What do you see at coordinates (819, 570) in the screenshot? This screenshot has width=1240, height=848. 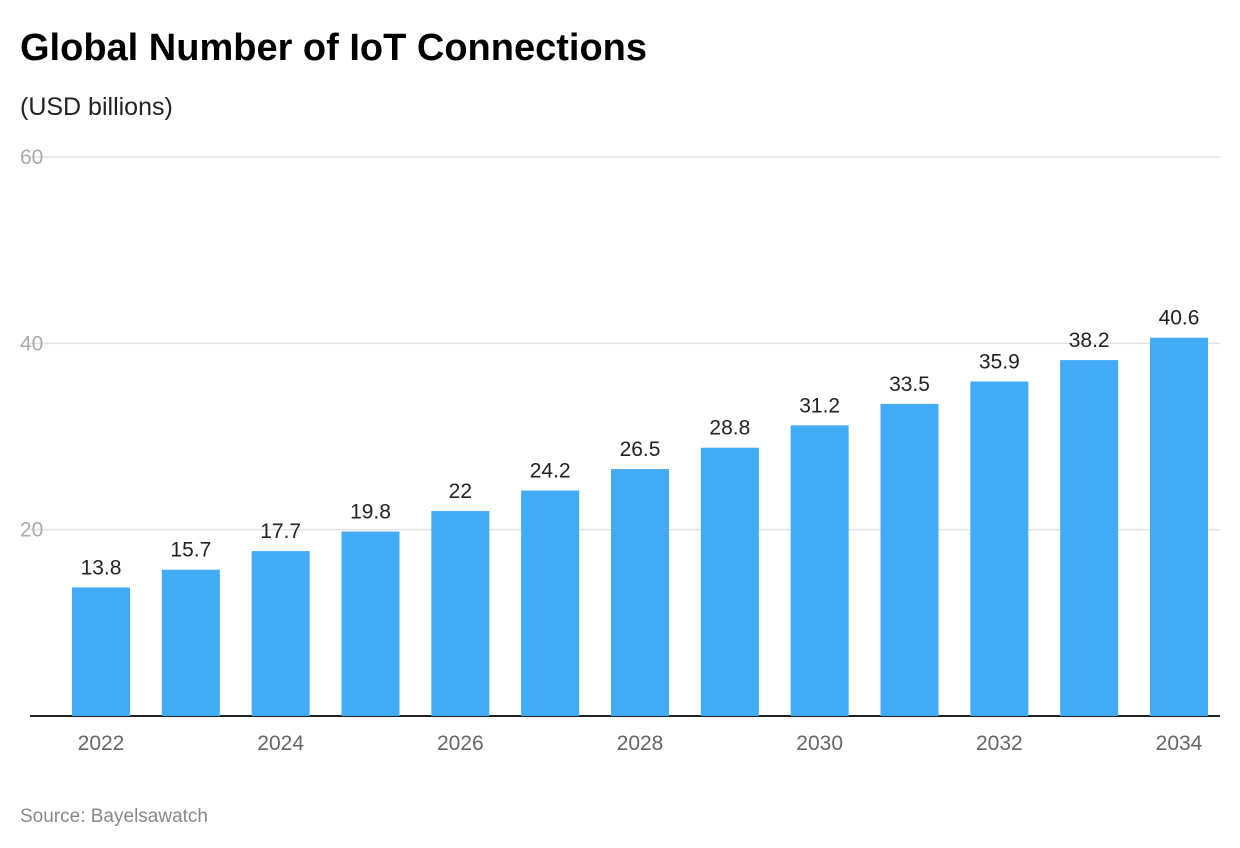 I see `bar-2030` at bounding box center [819, 570].